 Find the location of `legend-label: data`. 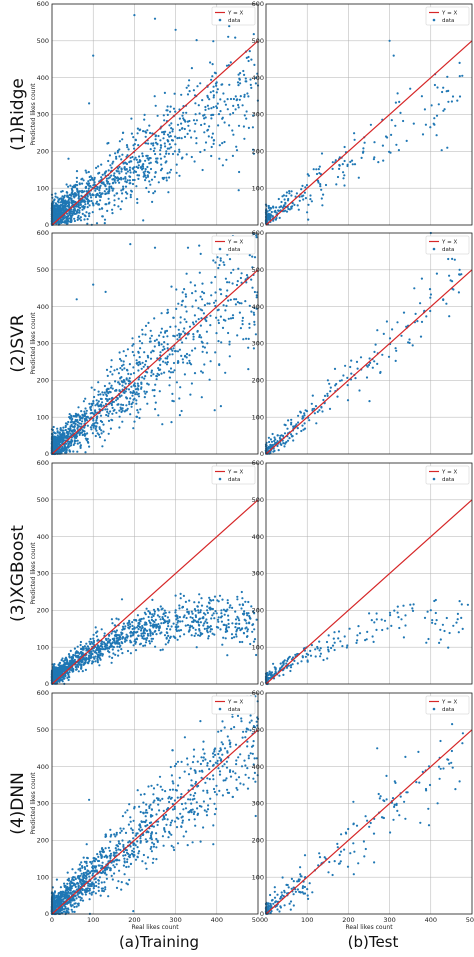

legend-label: data is located at coordinates (234, 480).